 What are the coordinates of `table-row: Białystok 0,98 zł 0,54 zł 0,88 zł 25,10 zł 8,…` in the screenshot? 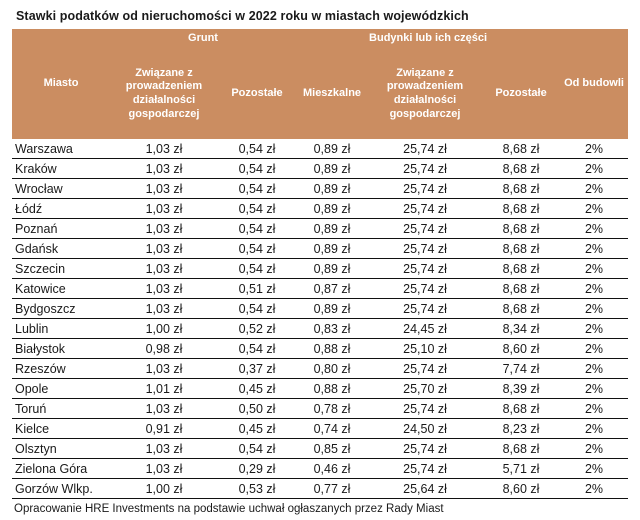 It's located at (320, 348).